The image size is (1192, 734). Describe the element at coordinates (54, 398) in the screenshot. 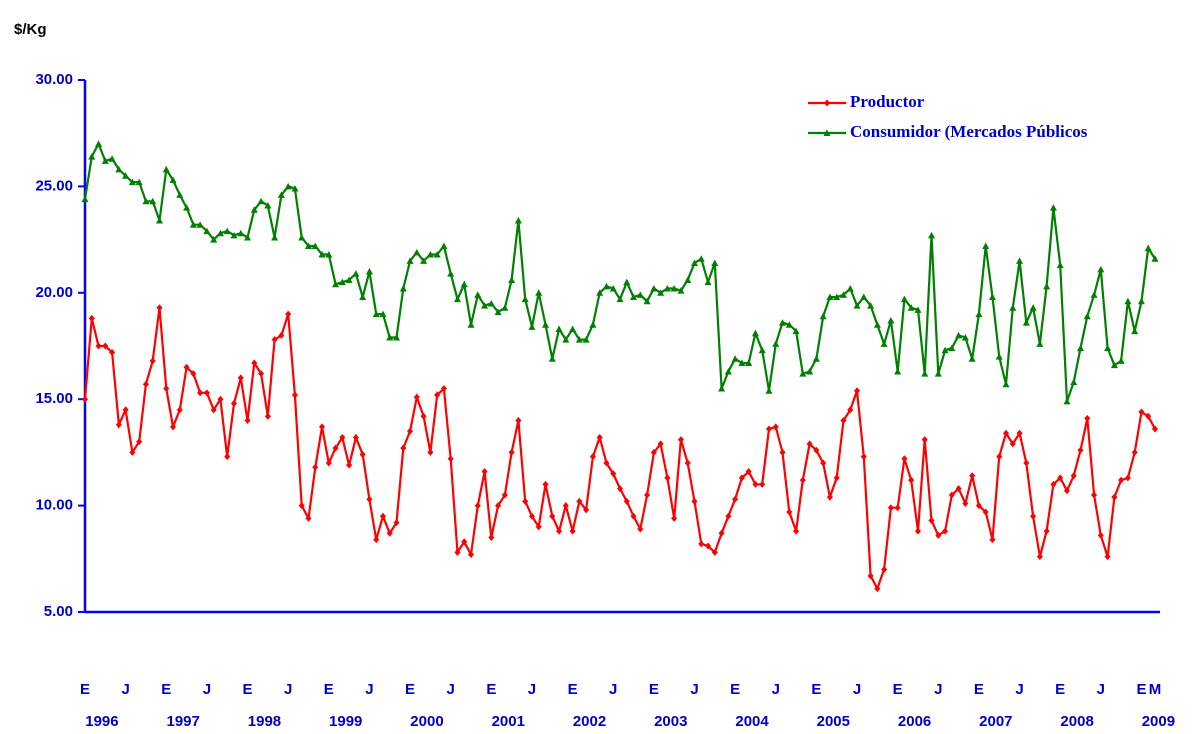

I see `y-tick-label: 15.00` at that location.